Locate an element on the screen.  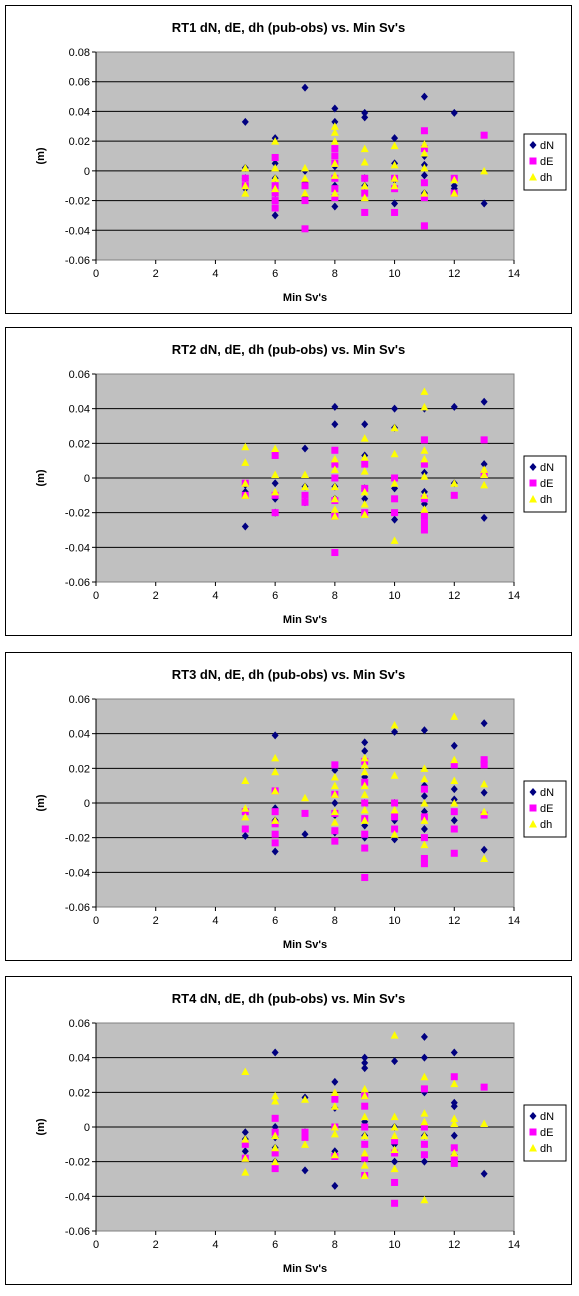
x-tick-label: 2 is located at coordinates (156, 921).